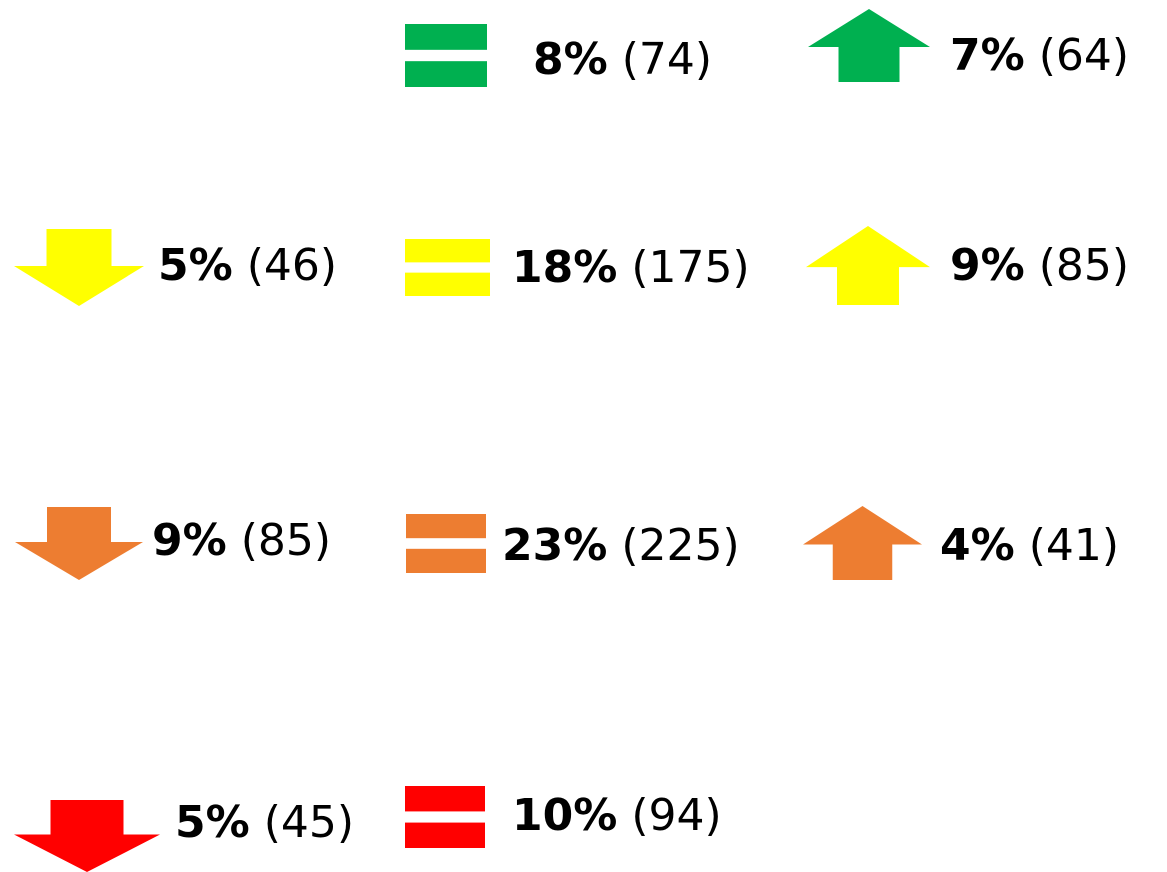 The height and width of the screenshot is (872, 1167). I want to click on indicator-cell: 4% (41), so click(961, 543).